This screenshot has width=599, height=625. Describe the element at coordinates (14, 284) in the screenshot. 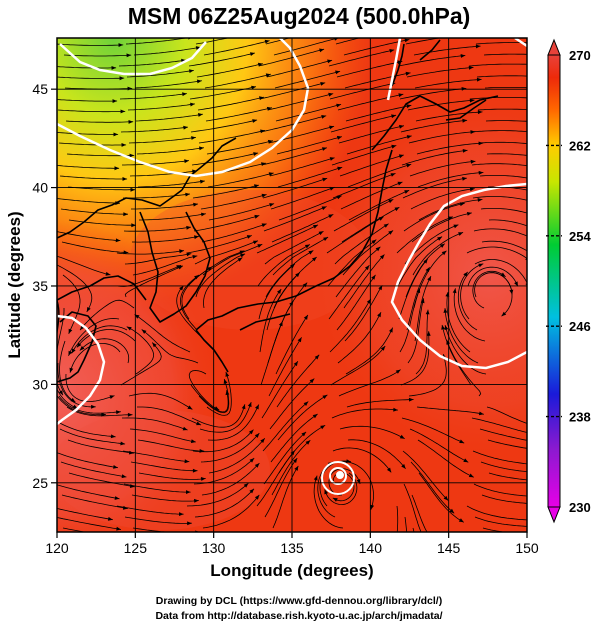

I see `y-axis-label: Latitude (degrees)` at that location.